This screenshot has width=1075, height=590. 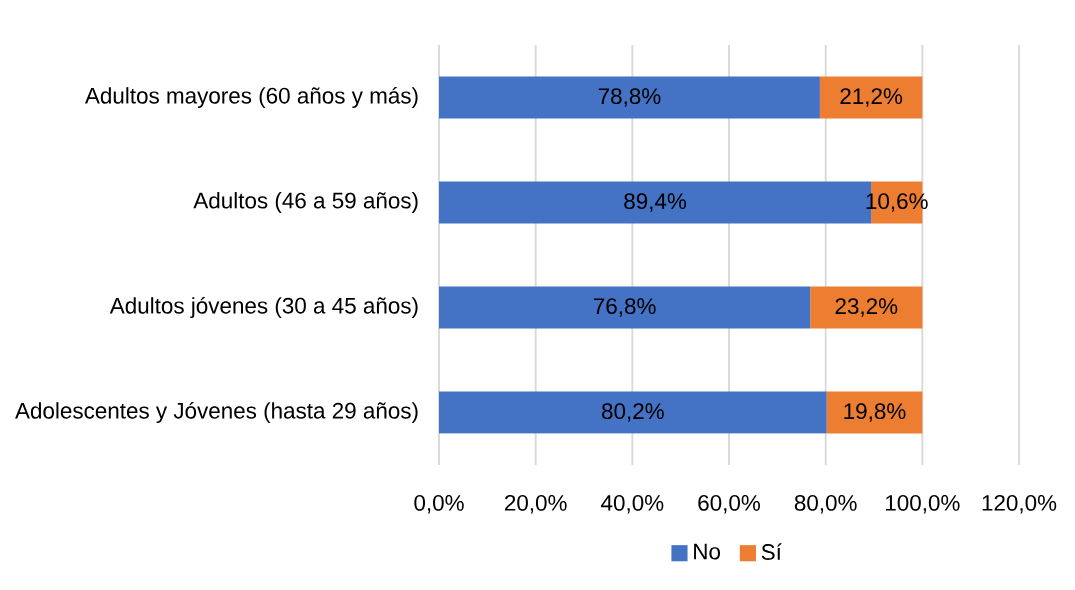 What do you see at coordinates (1019, 504) in the screenshot?
I see `x-tick-label: 120,0%` at bounding box center [1019, 504].